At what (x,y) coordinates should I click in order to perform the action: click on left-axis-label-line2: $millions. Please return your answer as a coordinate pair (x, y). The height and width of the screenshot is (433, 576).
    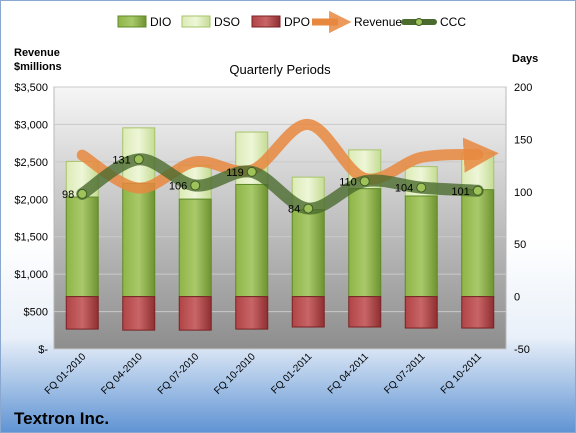
    Looking at the image, I should click on (38, 67).